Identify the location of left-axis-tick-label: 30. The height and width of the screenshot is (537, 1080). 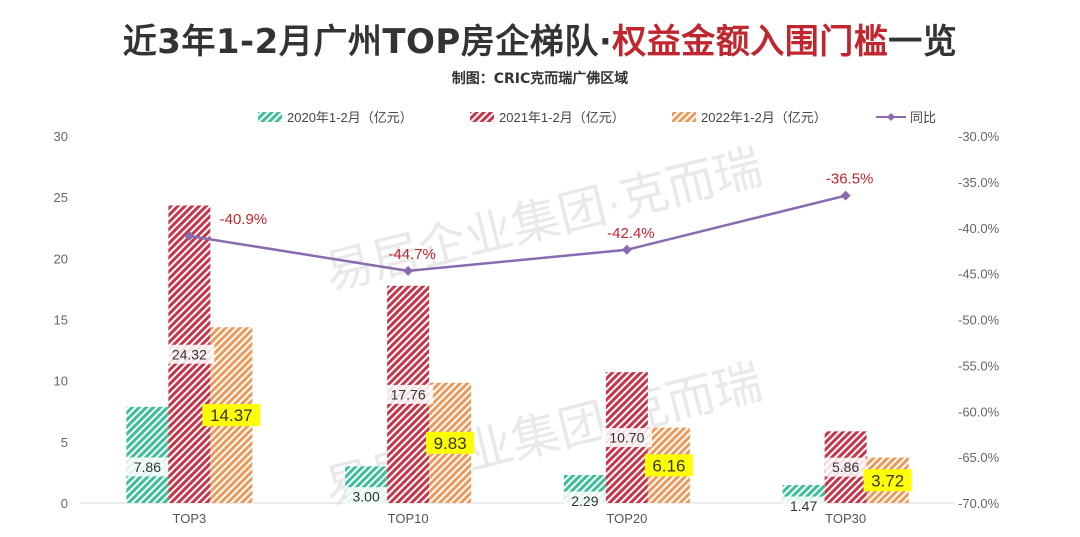
(61, 136).